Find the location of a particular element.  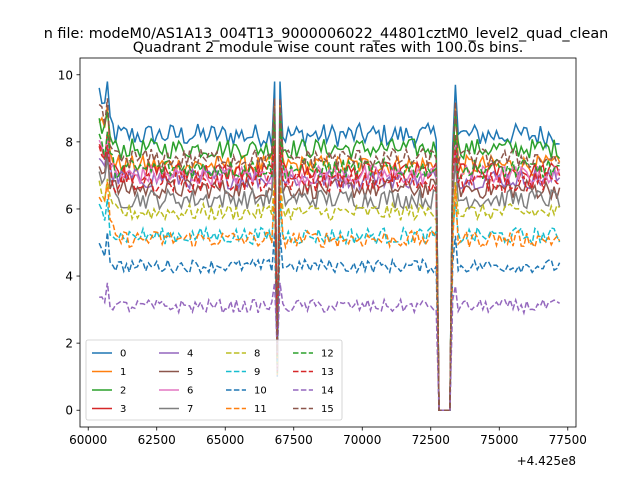

x-tick-label: 60000 is located at coordinates (88, 440).